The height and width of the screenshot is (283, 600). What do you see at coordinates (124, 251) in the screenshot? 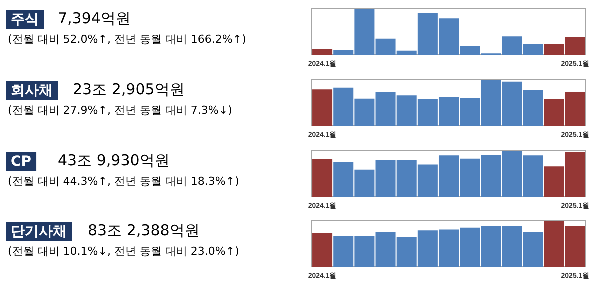
I see `text: (전월 대비 10.1%↓, 전년 동월 대비 23.0%↑)` at bounding box center [124, 251].